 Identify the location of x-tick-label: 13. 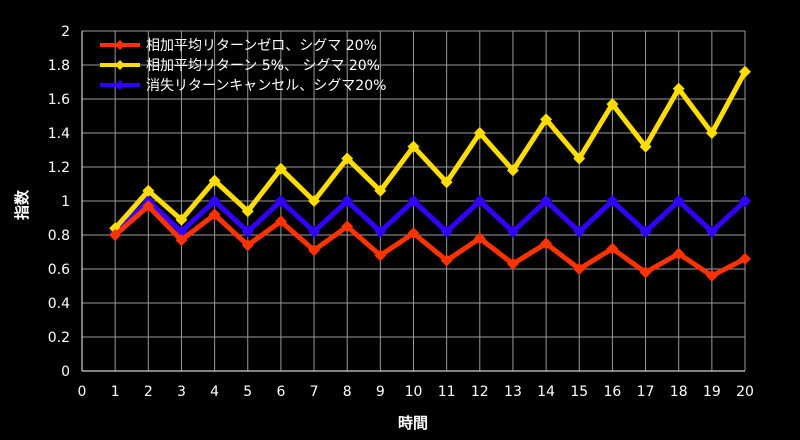
(513, 392).